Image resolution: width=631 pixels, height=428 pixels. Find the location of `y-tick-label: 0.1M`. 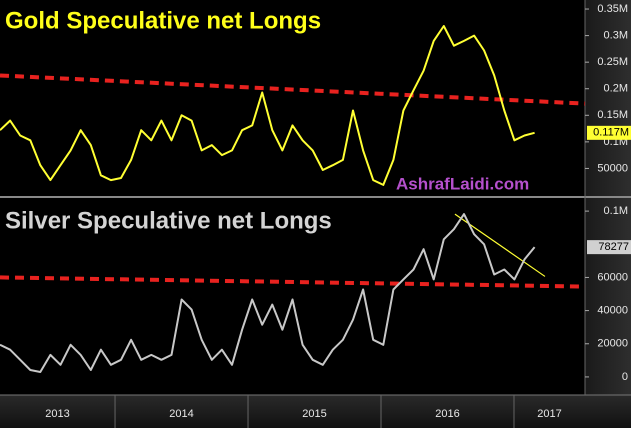

y-tick-label: 0.1M is located at coordinates (616, 211).